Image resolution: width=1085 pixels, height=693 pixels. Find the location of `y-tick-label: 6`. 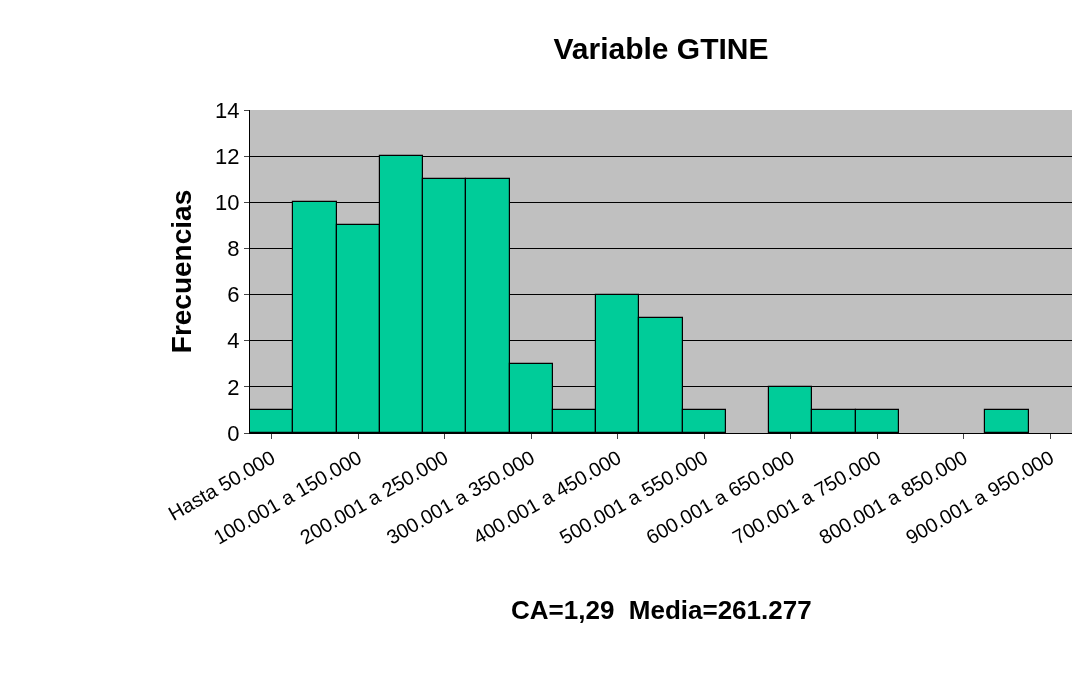

y-tick-label: 6 is located at coordinates (233, 295).